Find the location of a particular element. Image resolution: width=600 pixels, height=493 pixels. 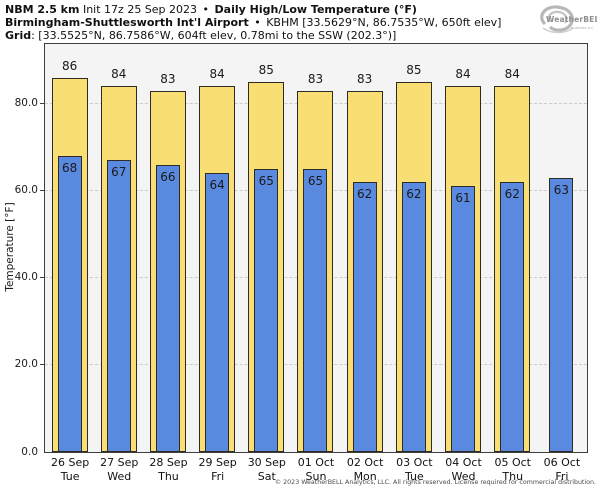

x-tick-weekday: Sat is located at coordinates (266, 476).